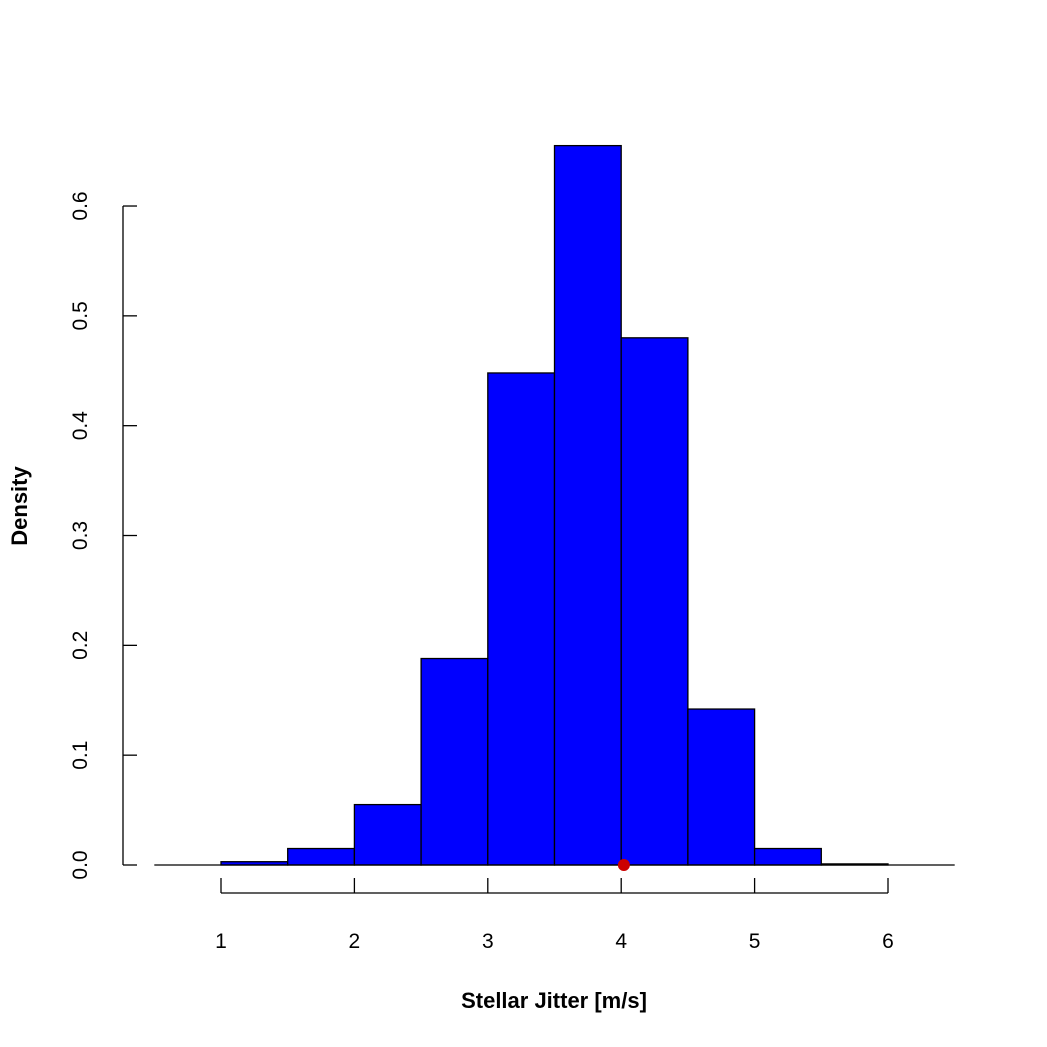  Describe the element at coordinates (80, 426) in the screenshot. I see `y-tick-label: 0.4` at that location.